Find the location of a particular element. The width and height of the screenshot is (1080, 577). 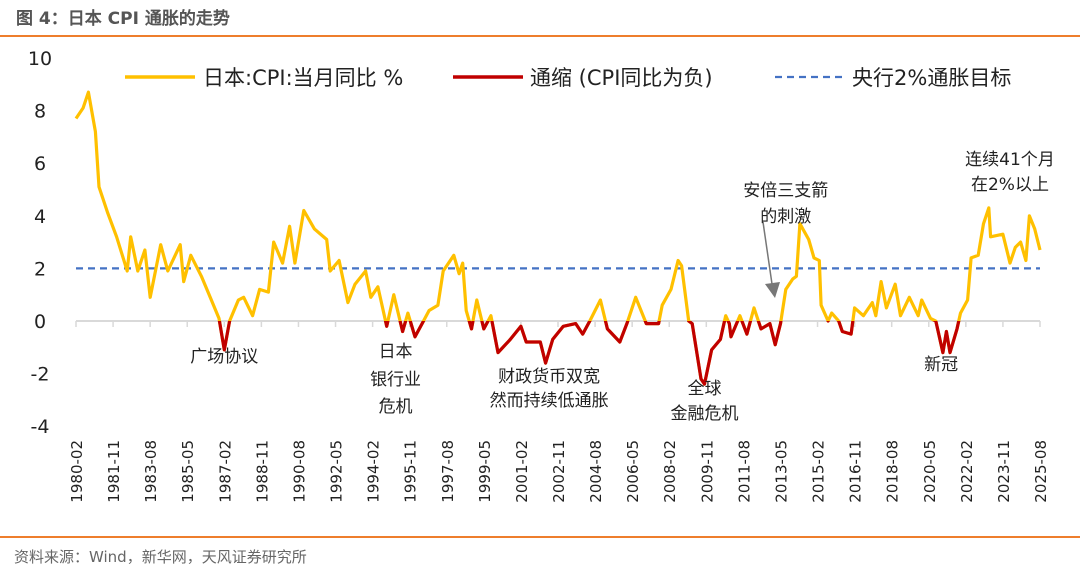

legend: 日本:CPI:当月同比 % 通缩 (CPI同比为负) 央行2%通胀目标 is located at coordinates (568, 78).